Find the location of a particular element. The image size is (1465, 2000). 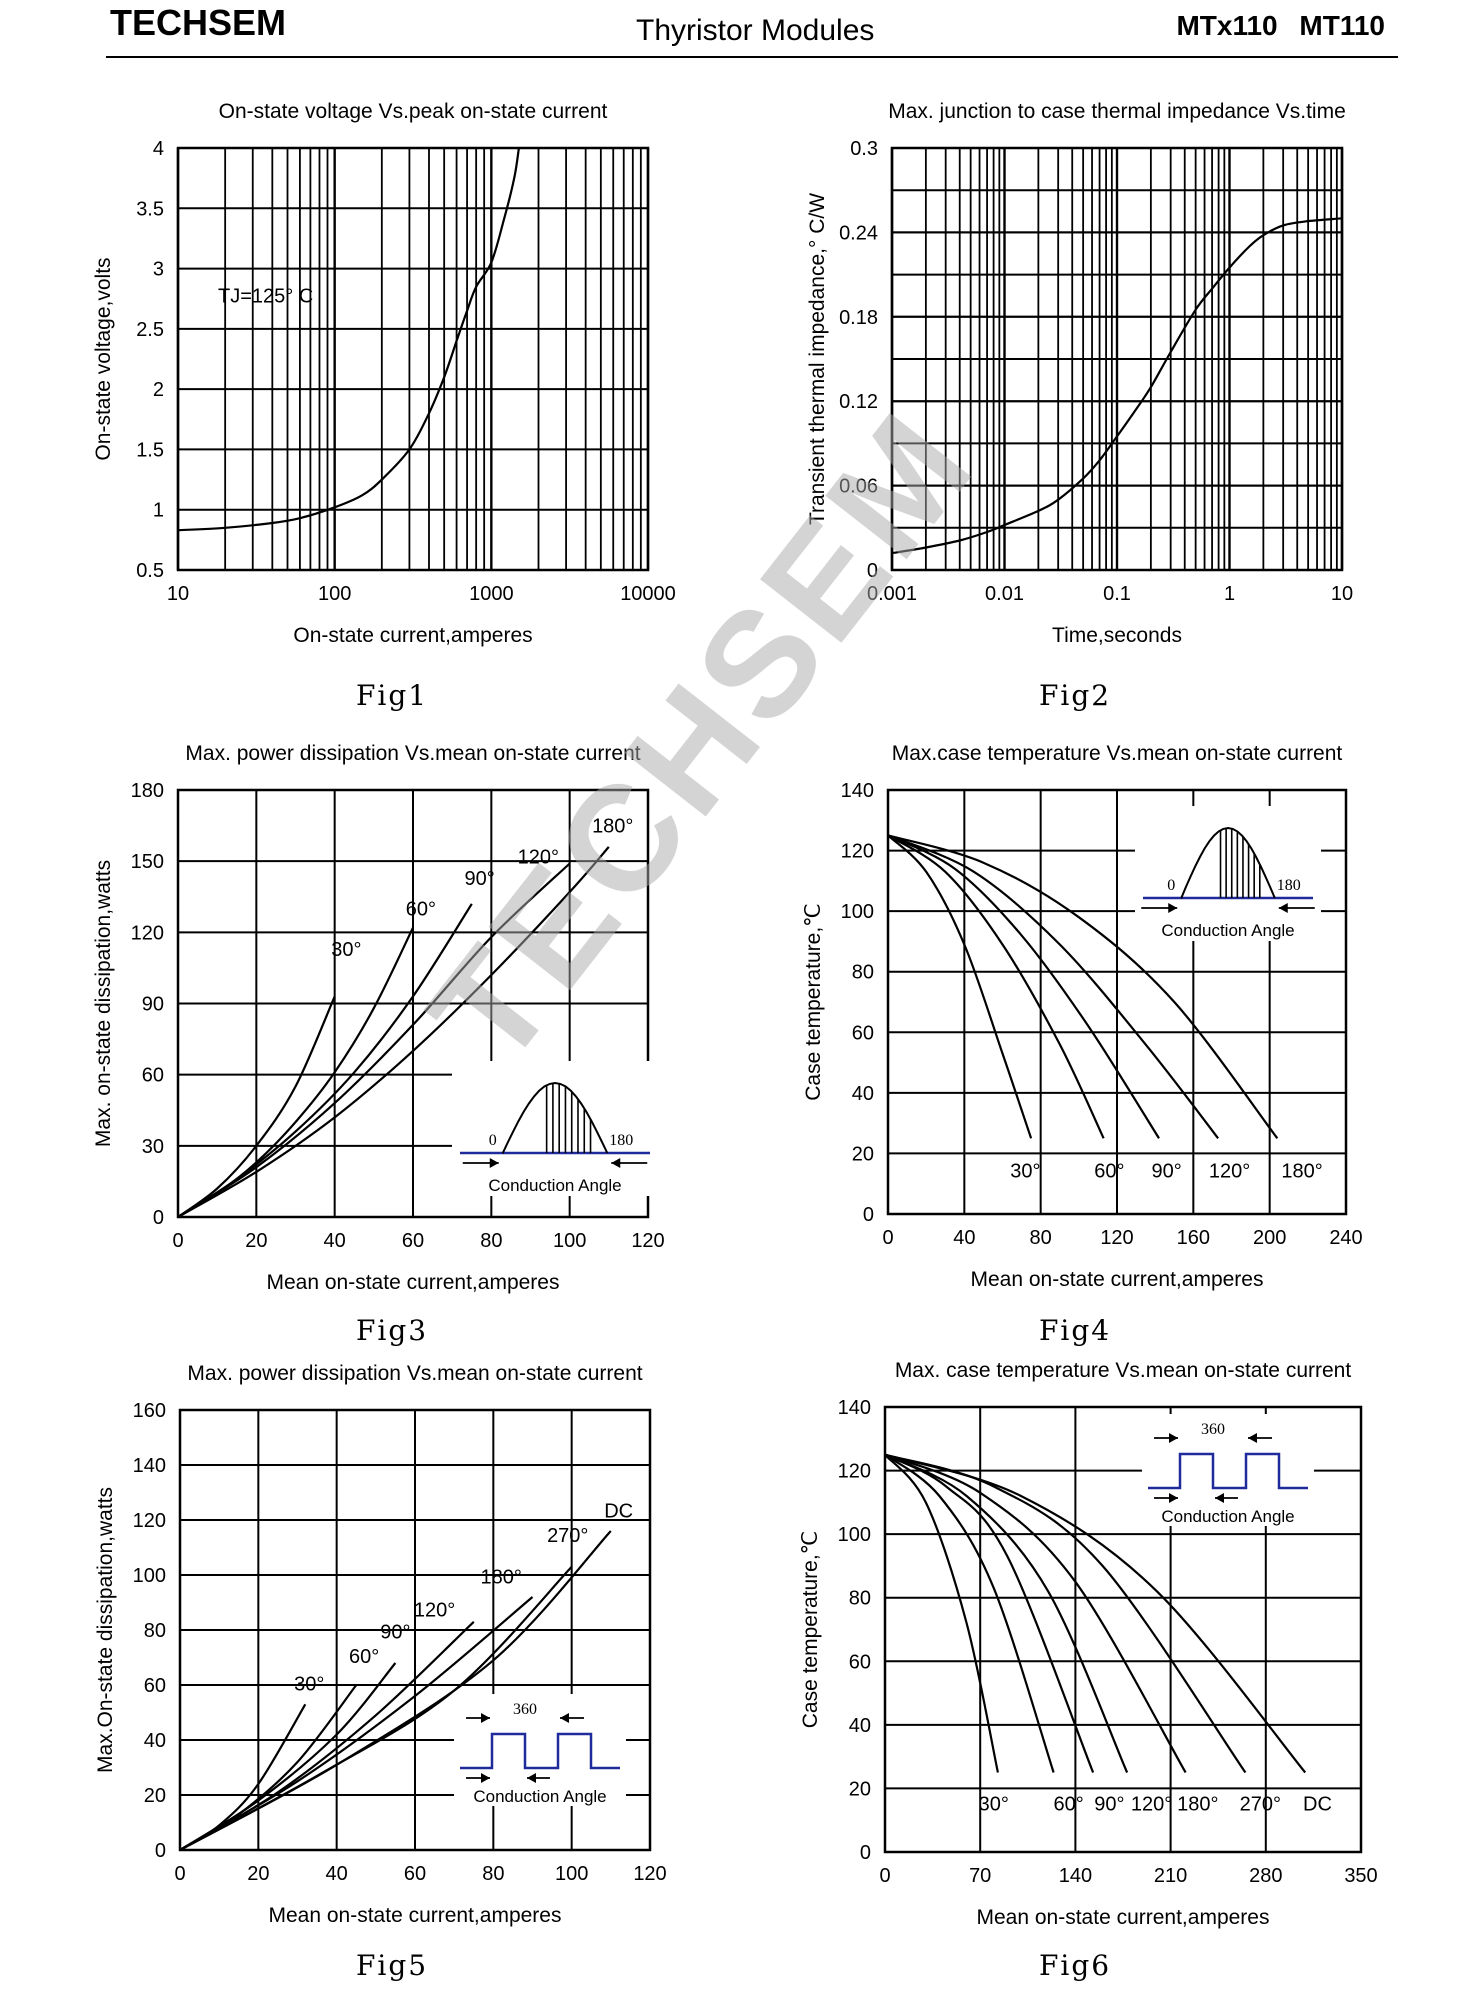

series-label: 60° is located at coordinates (364, 1657).